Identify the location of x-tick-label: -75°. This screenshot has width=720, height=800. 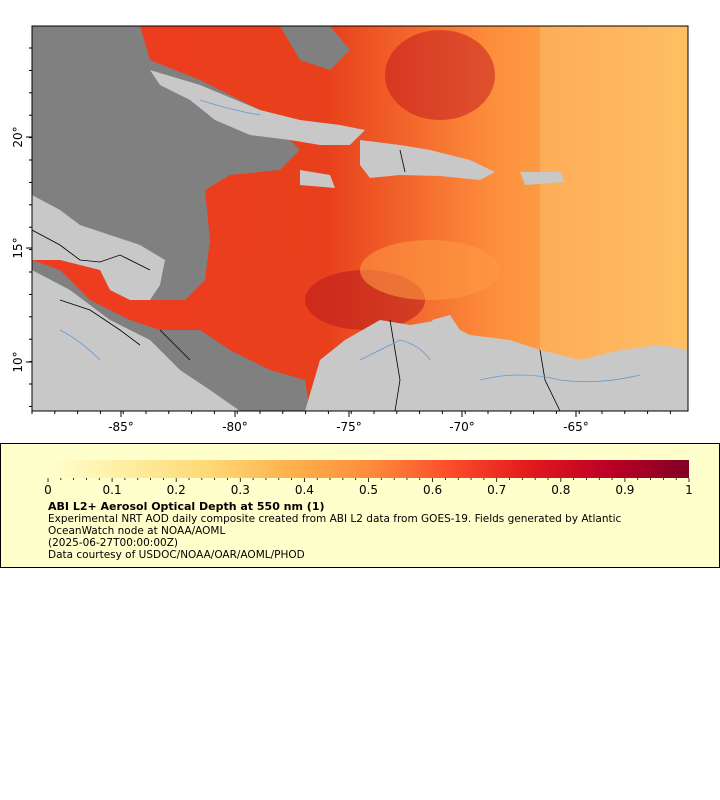
(349, 427).